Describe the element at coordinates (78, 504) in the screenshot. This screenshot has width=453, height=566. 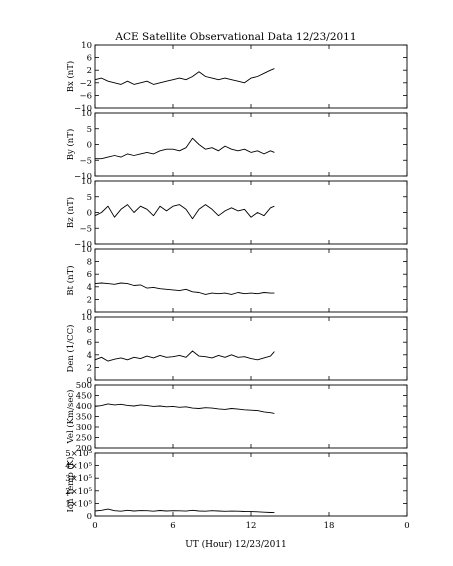
I see `y-tick-label: 1×10⁵` at that location.